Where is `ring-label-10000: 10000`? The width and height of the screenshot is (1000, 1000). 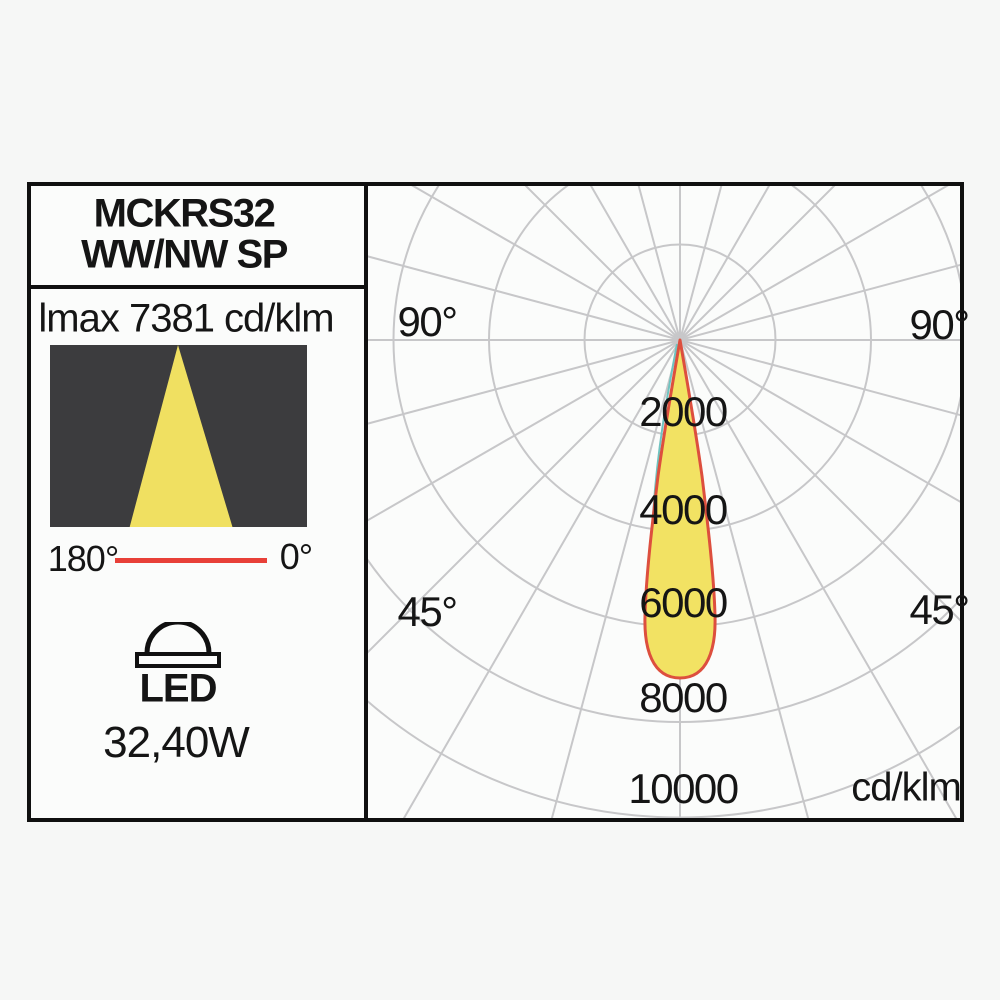 ring-label-10000: 10000 is located at coordinates (683, 788).